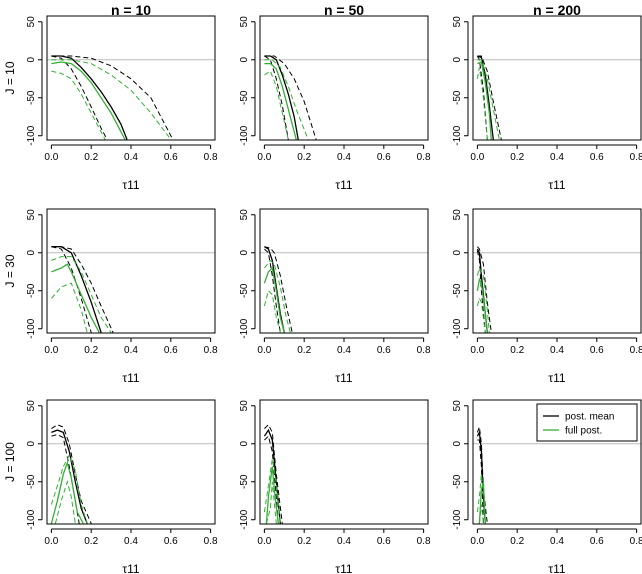  I want to click on panel-r1-c0: 0.0 0.2 0.4 0.6 0.8 τ11 50 0 -50 -100, so click(122, 296).